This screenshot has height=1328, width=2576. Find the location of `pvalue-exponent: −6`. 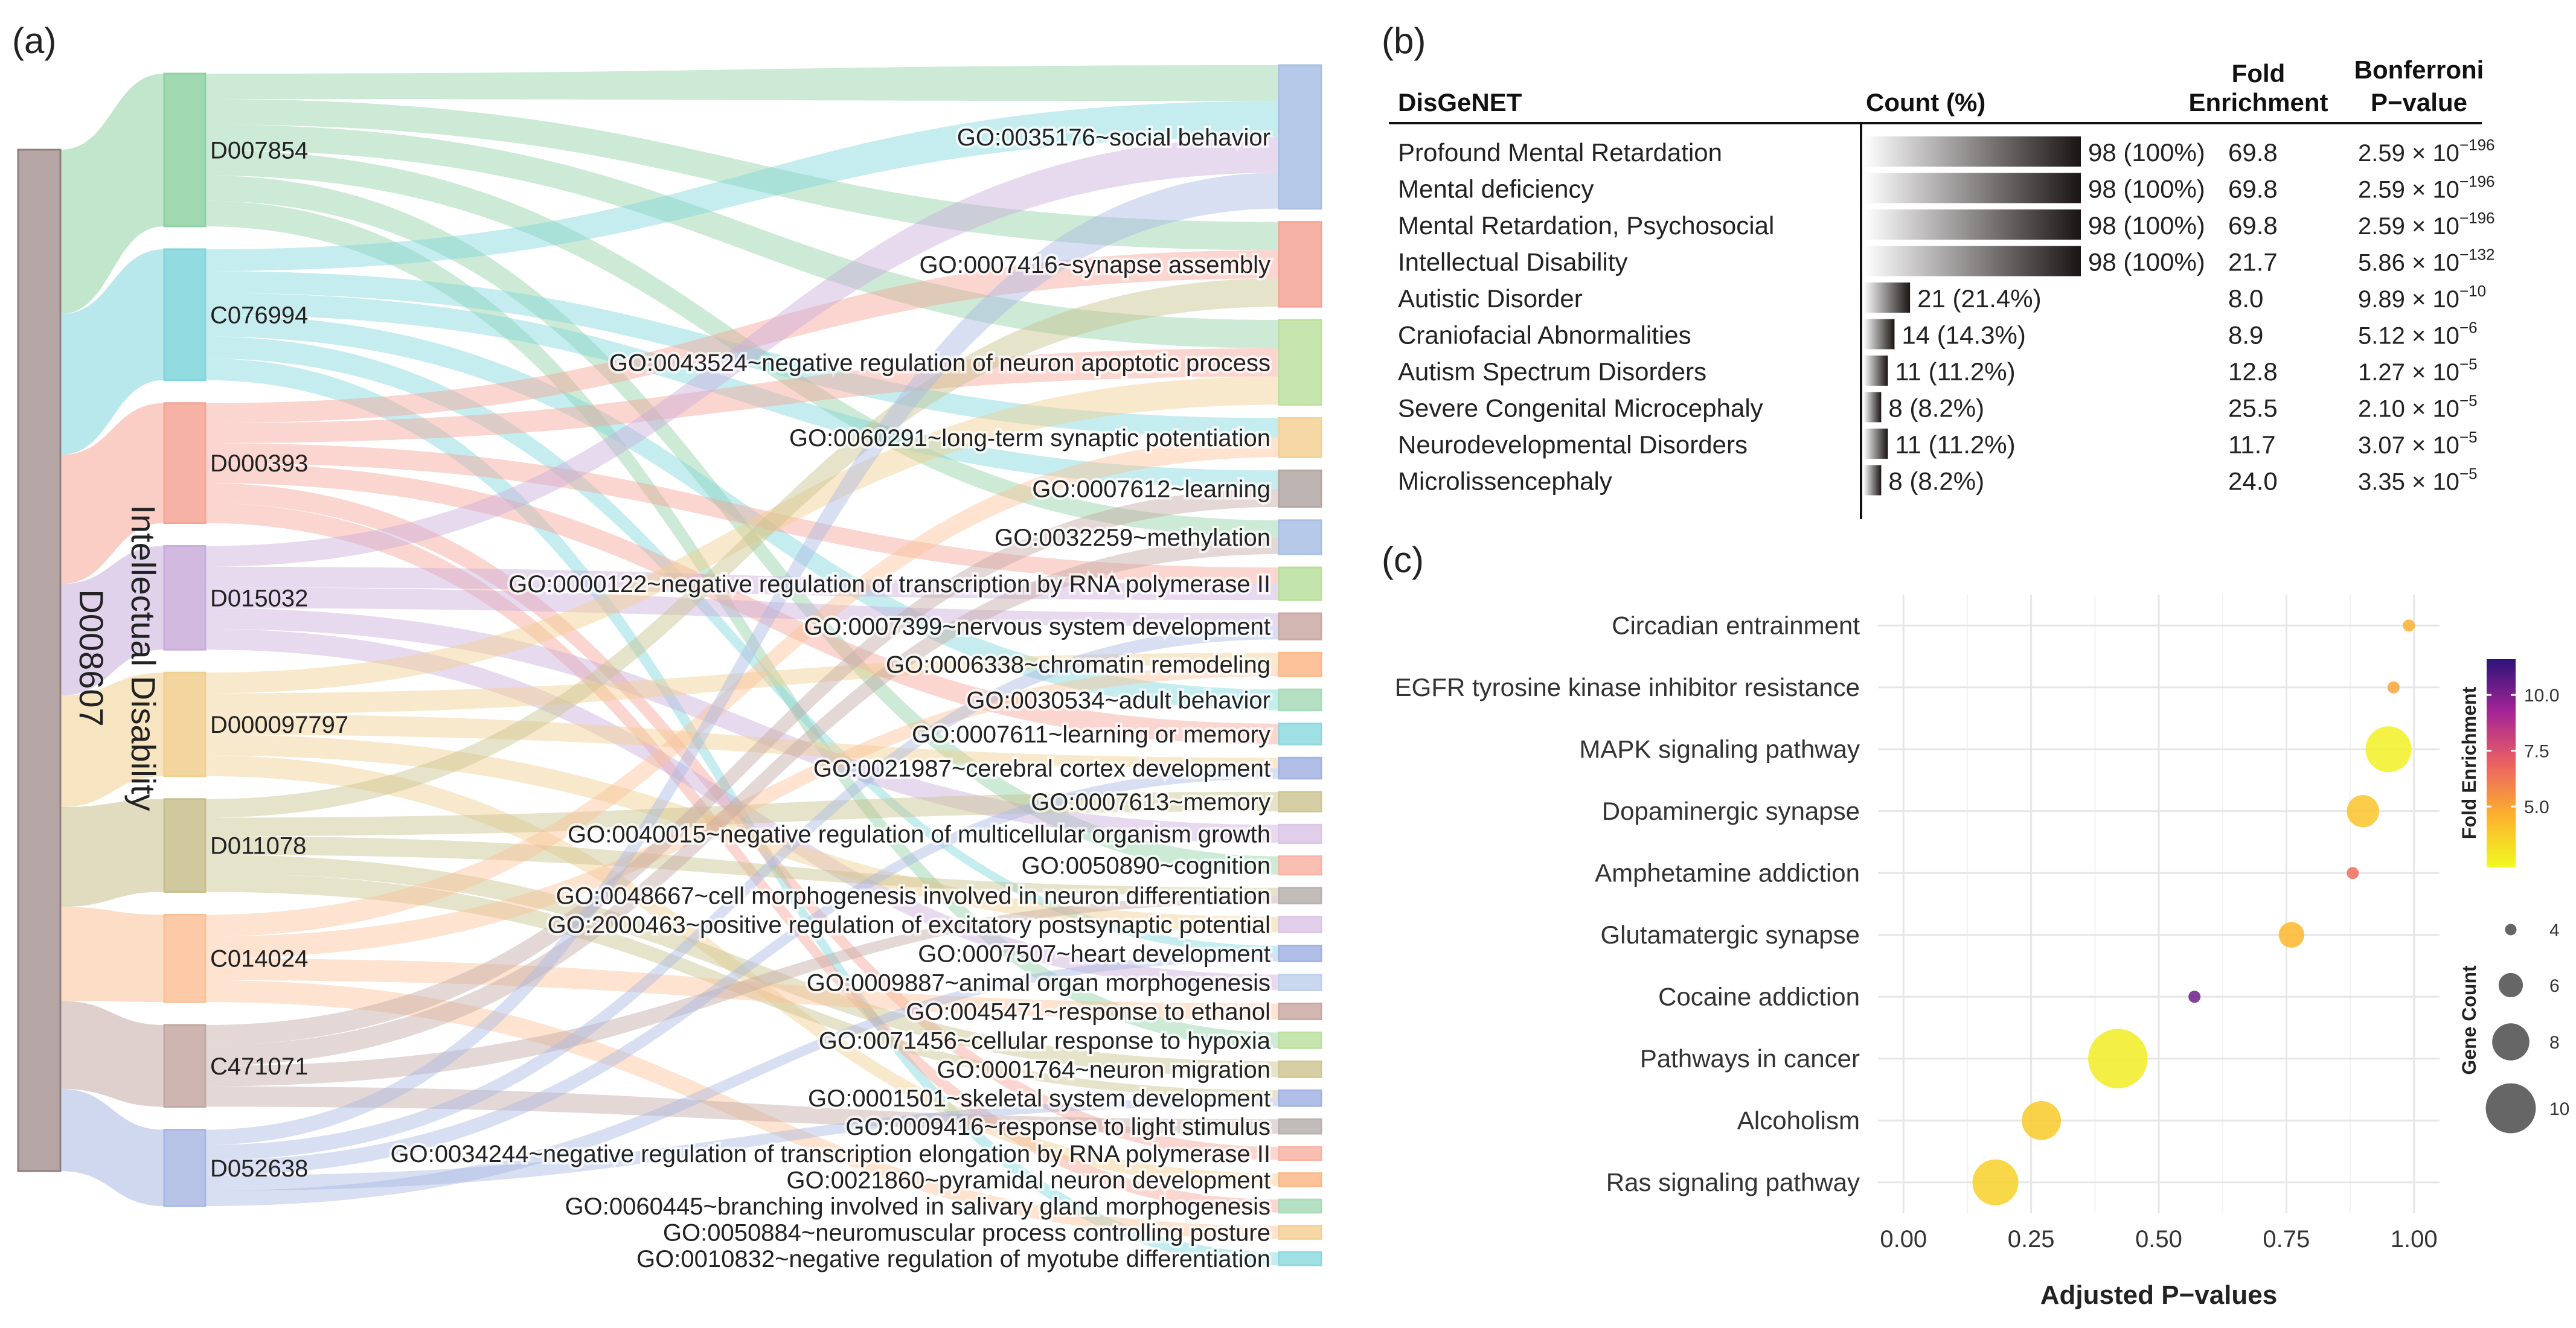

pvalue-exponent: −6 is located at coordinates (2468, 328).